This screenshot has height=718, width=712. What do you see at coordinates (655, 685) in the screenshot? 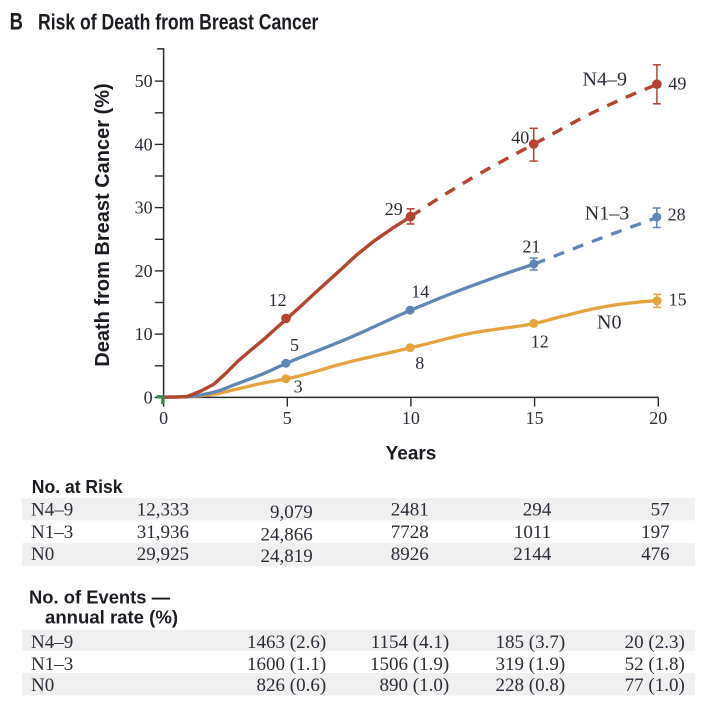
I see `svg-text: 77 (1.0)` at bounding box center [655, 685].